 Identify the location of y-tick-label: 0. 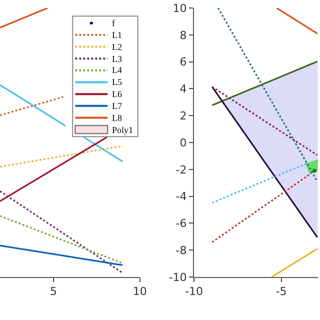
(183, 143).